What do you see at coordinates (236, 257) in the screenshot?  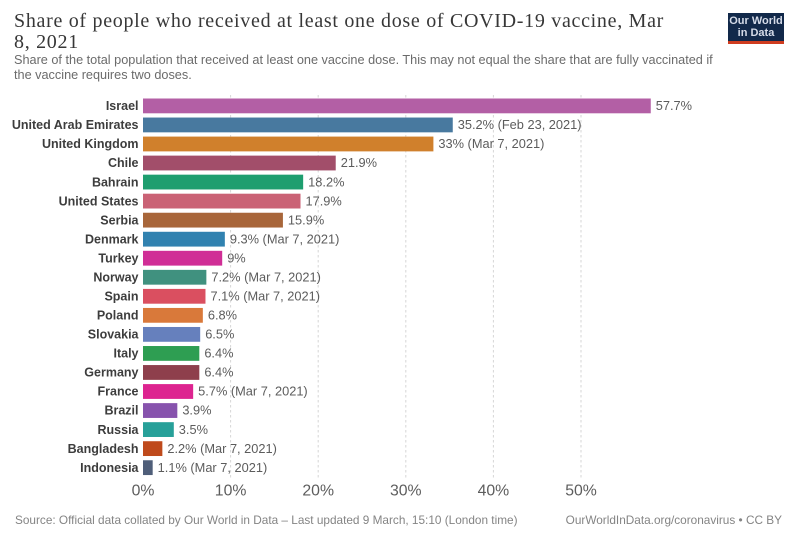 I see `svg-text: 9%` at bounding box center [236, 257].